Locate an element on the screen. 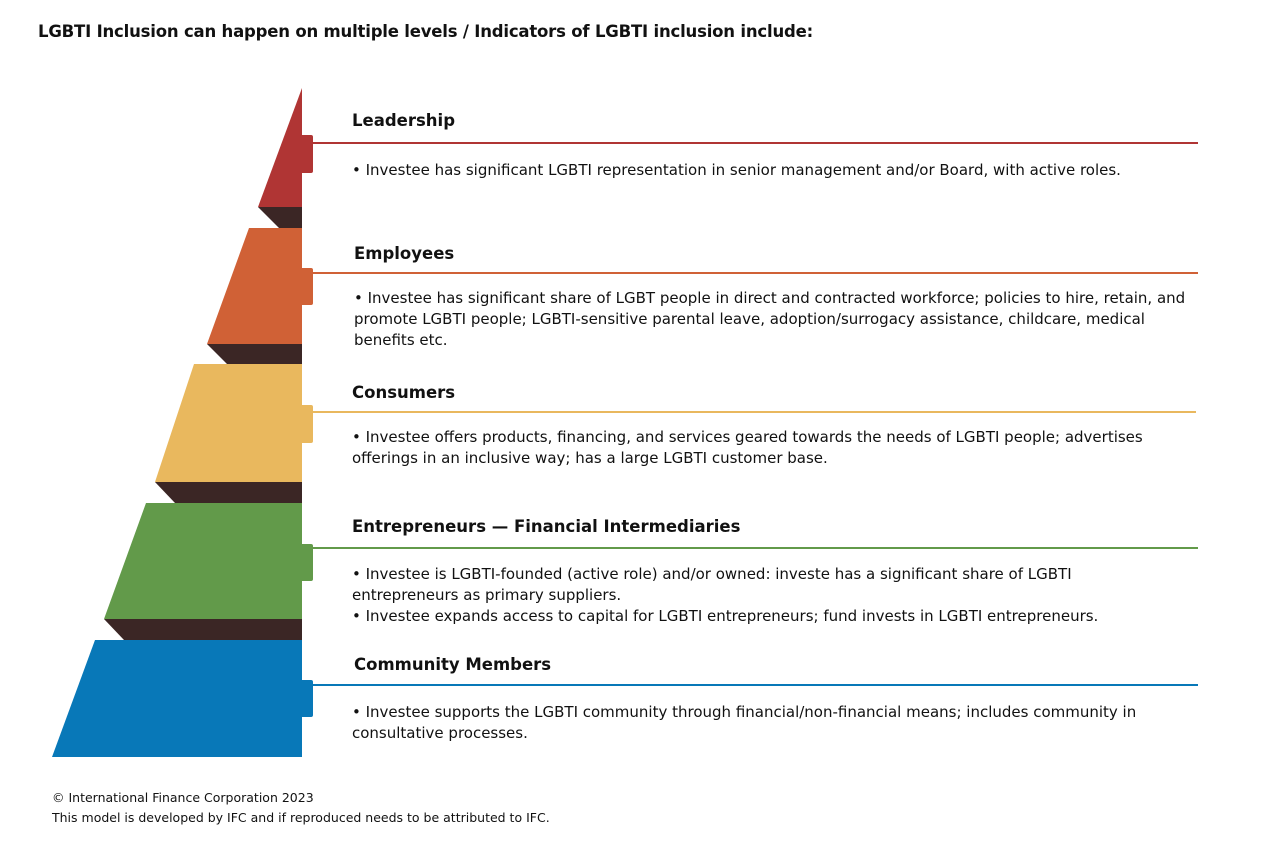  pyramid-level-leadership is located at coordinates (280, 147).